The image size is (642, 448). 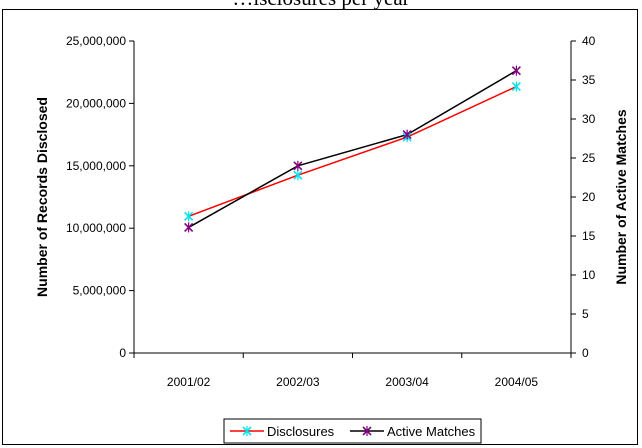 I want to click on x-tick-label: 2003/04, so click(x=407, y=382).